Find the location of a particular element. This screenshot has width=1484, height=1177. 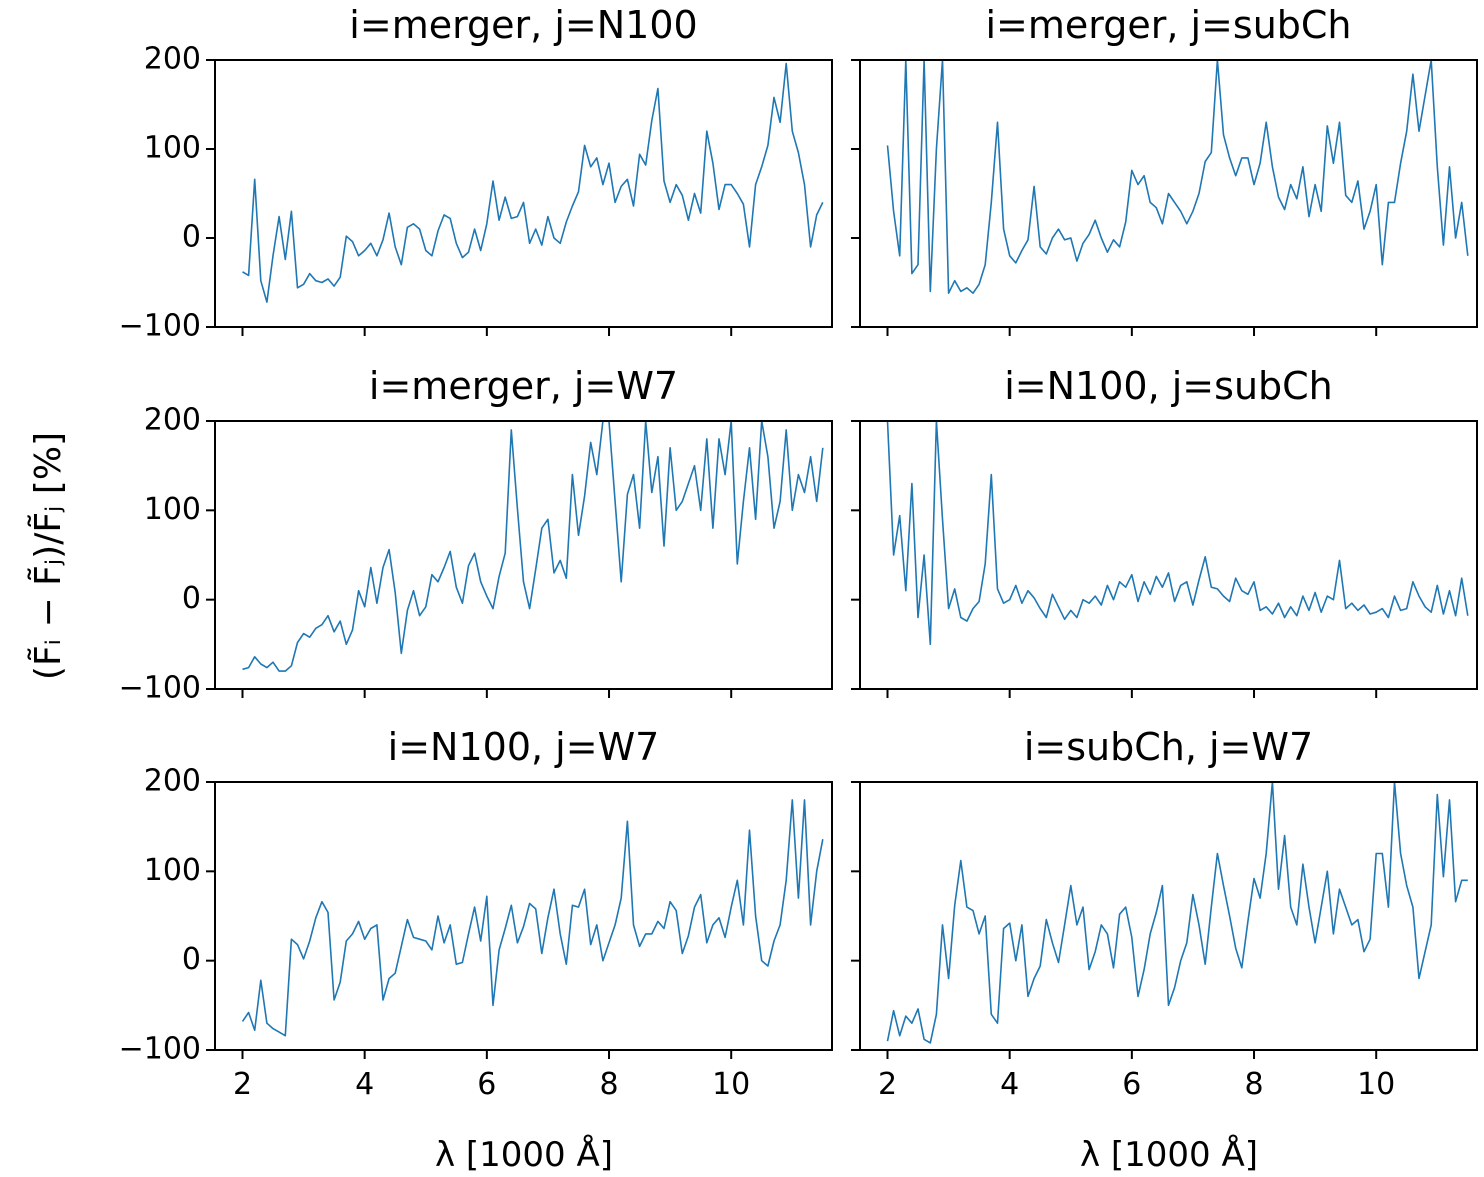

panel-title: i=merger, j=N100 is located at coordinates (523, 25).